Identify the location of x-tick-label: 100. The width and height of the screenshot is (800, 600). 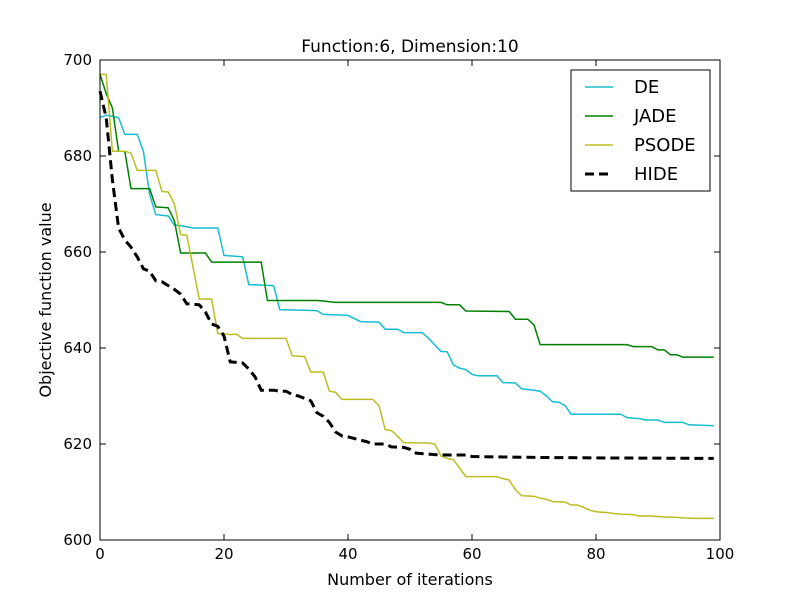
(720, 554).